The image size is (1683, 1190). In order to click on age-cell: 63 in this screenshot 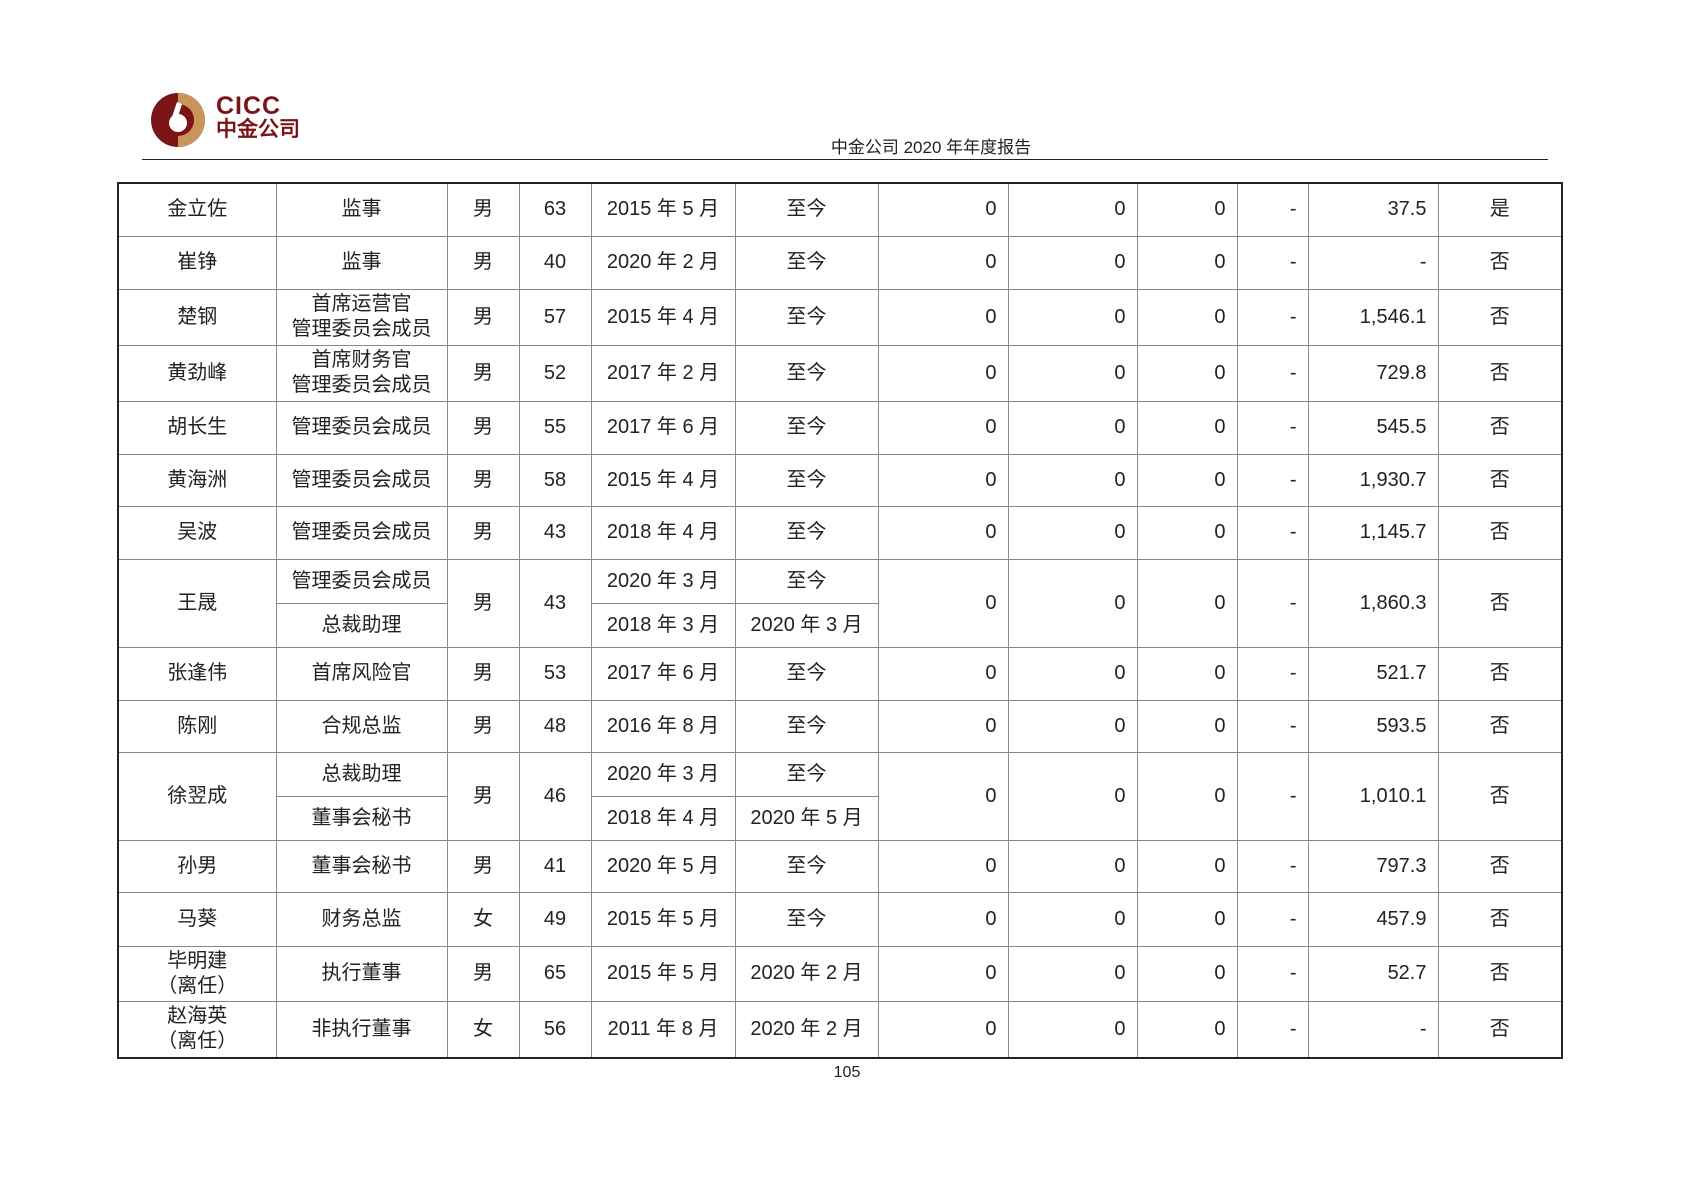, I will do `click(555, 209)`.